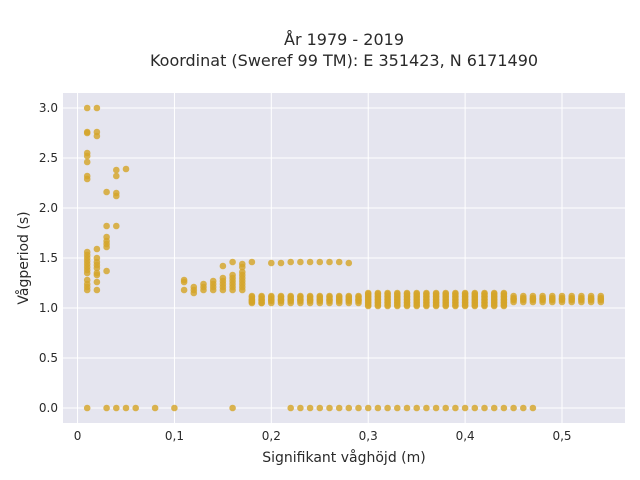  Describe the element at coordinates (174, 436) in the screenshot. I see `x-tick-label: 0,1` at that location.